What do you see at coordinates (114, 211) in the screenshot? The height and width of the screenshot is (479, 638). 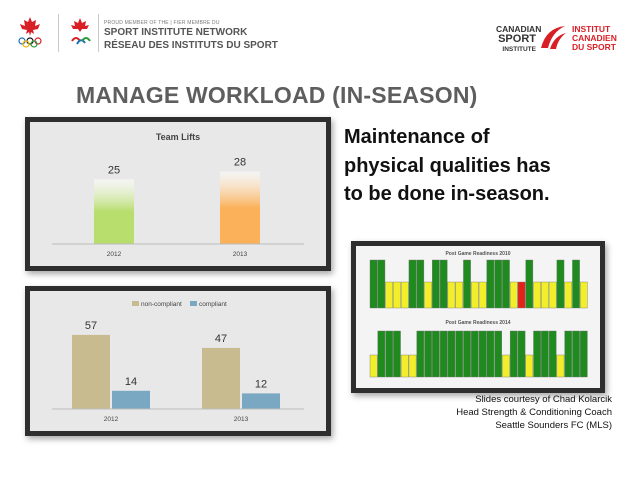 I see `bar-2012` at bounding box center [114, 211].